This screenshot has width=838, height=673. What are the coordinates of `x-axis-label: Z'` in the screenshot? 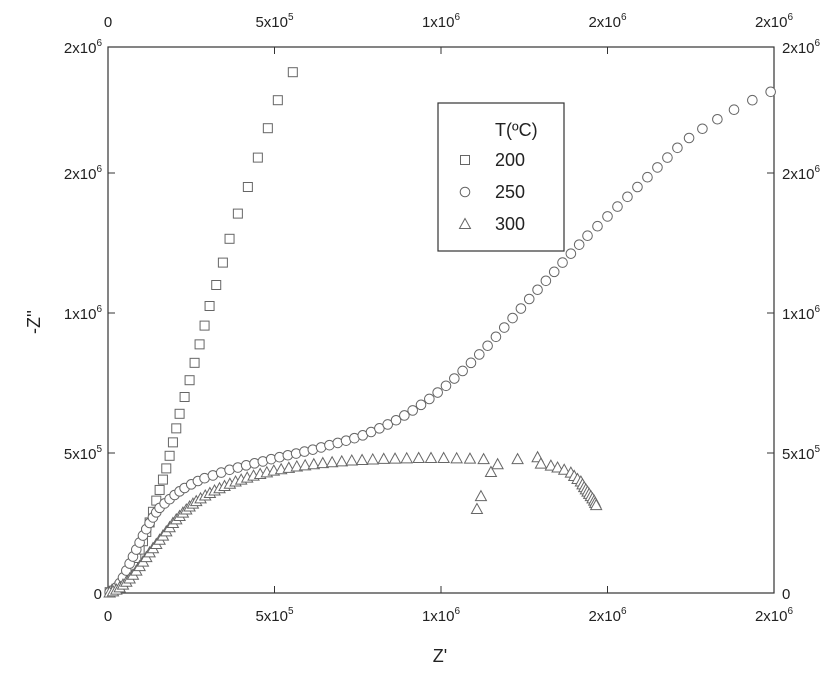 It's located at (440, 656).